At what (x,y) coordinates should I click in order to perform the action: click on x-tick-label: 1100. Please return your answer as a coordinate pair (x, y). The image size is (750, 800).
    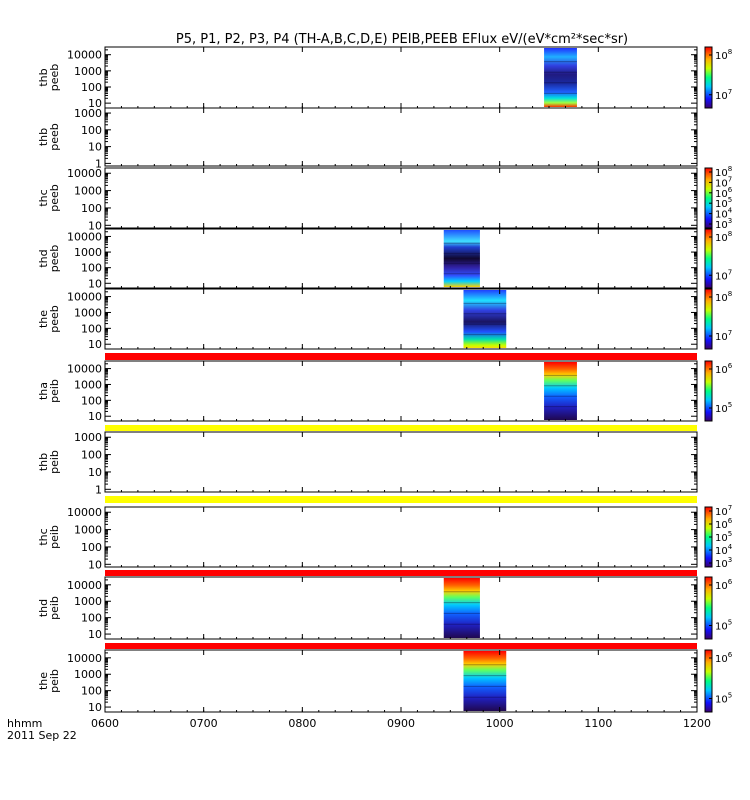
    Looking at the image, I should click on (598, 723).